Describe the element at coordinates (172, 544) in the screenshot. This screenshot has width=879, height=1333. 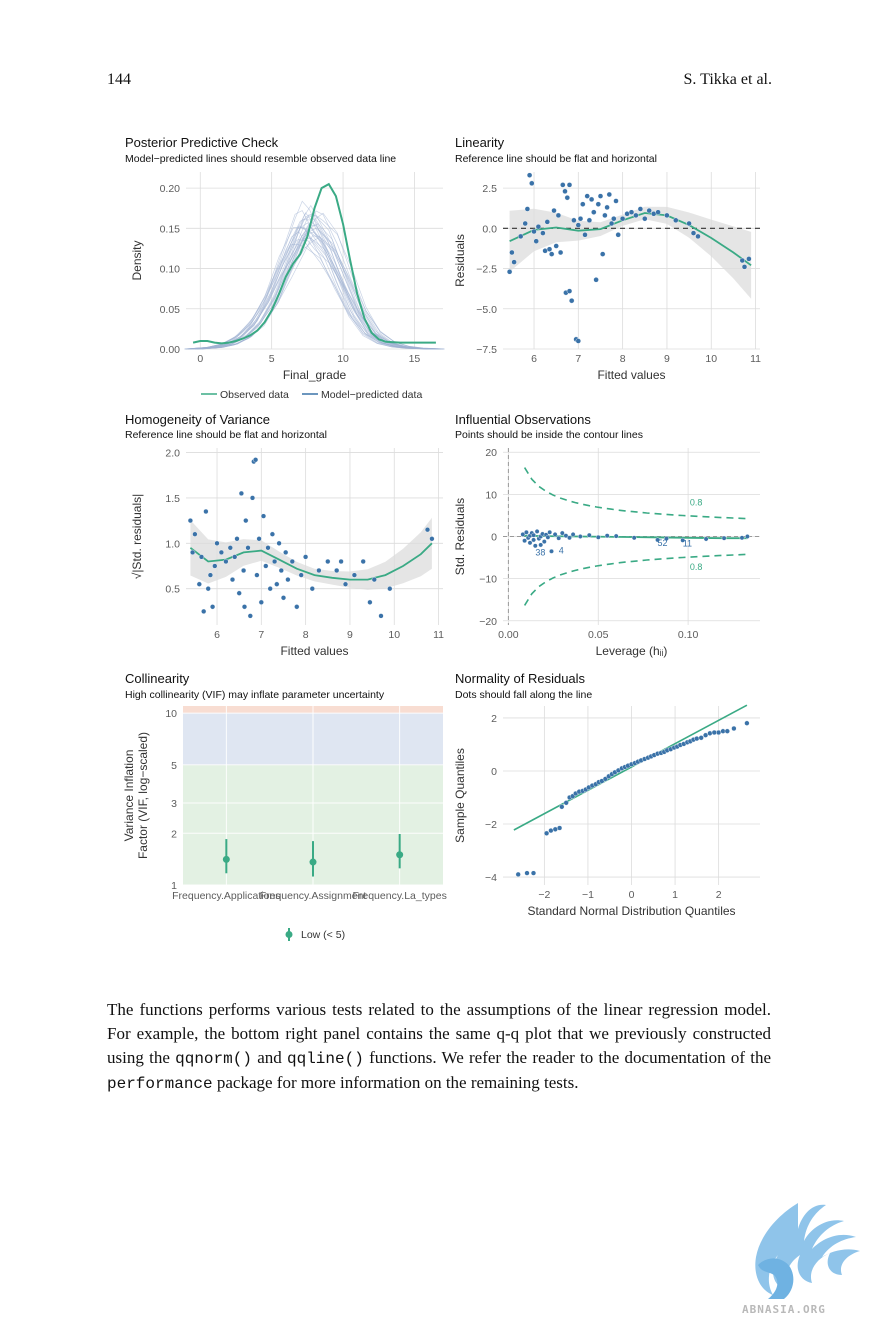
I see `y-tick-label: 1.0` at that location.